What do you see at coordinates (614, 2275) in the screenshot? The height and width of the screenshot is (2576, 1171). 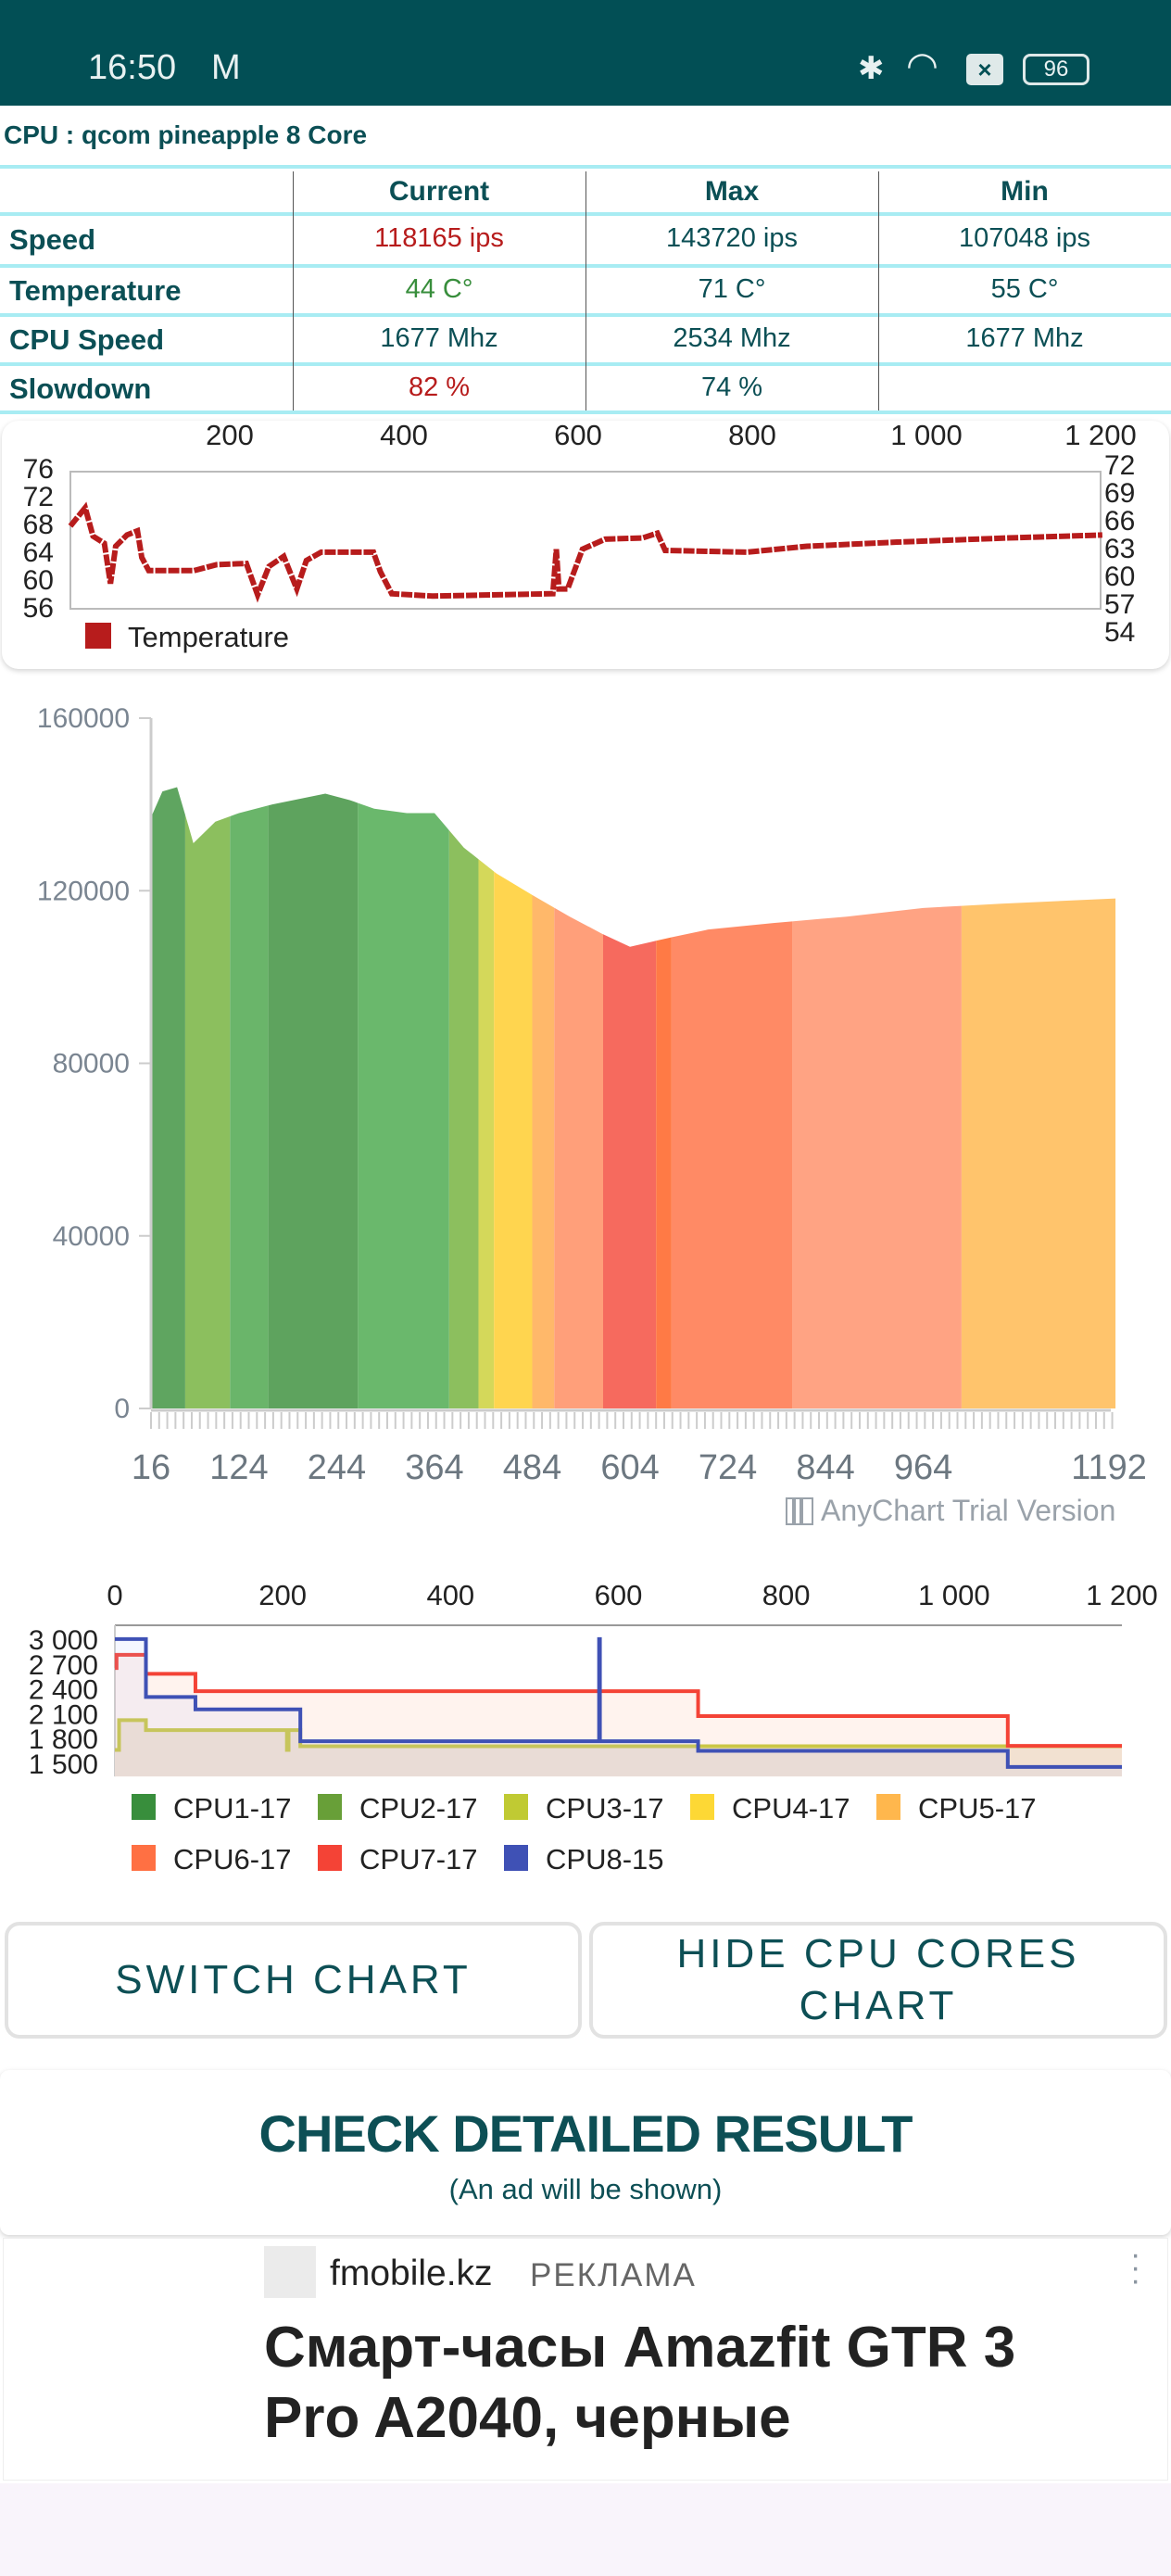 I see `ad-label: РЕКЛАМА` at bounding box center [614, 2275].